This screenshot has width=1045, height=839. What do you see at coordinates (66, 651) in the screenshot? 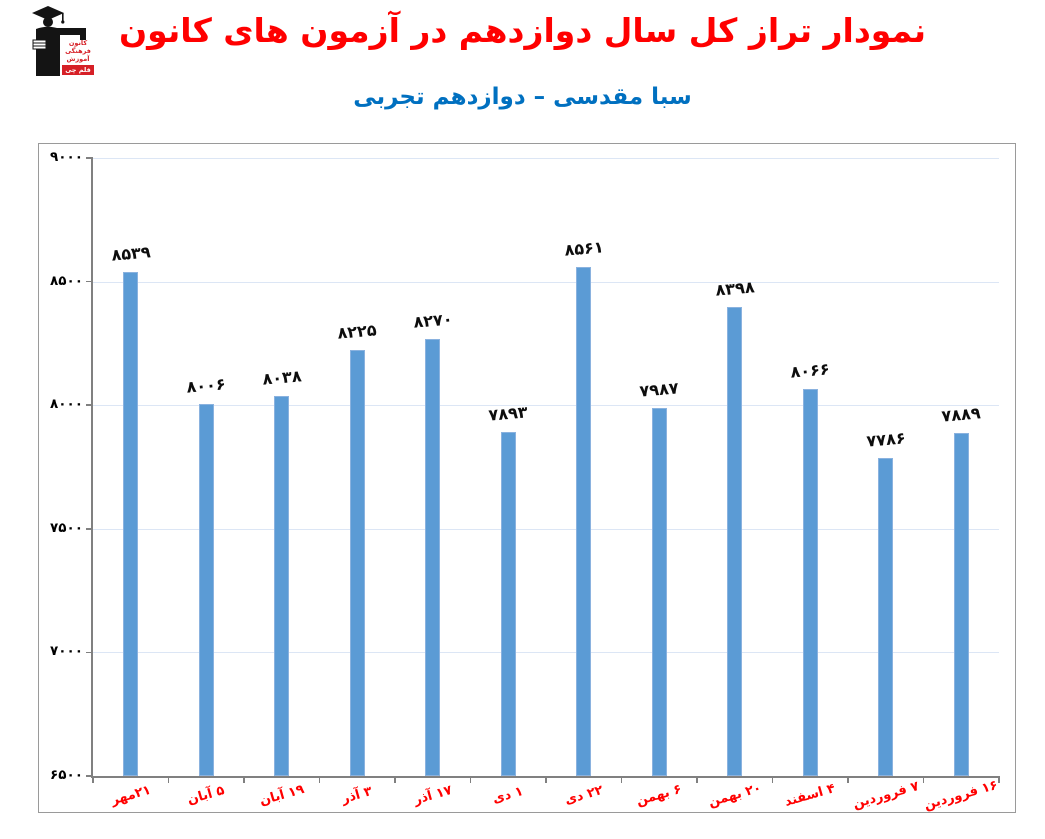
I see `y-axis-tick-label: ۷۰۰۰` at bounding box center [66, 651].